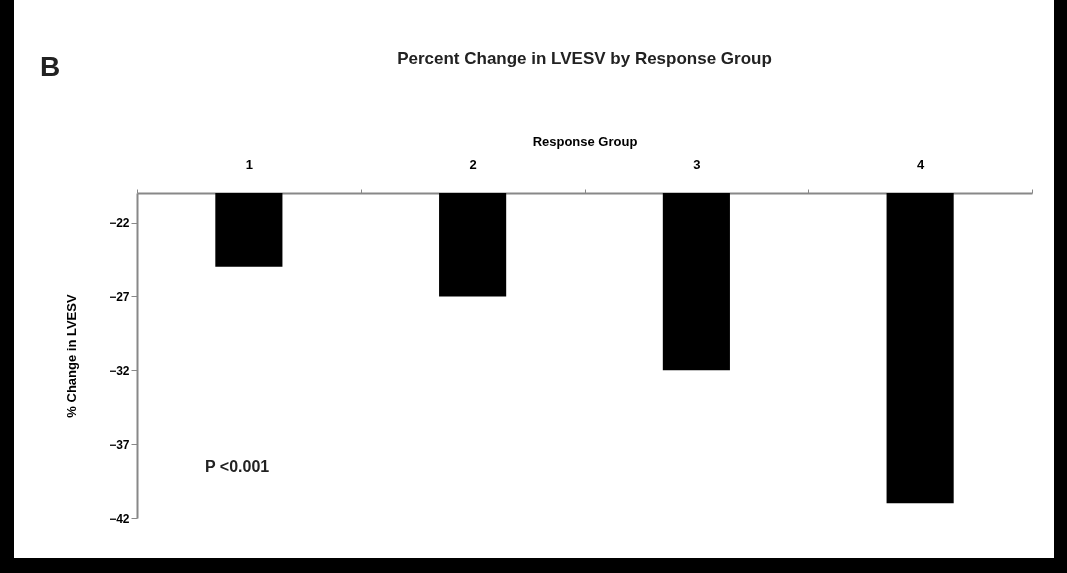 Image resolution: width=1067 pixels, height=573 pixels. Describe the element at coordinates (72, 356) in the screenshot. I see `y-axis-title: % Change in LVESV` at that location.